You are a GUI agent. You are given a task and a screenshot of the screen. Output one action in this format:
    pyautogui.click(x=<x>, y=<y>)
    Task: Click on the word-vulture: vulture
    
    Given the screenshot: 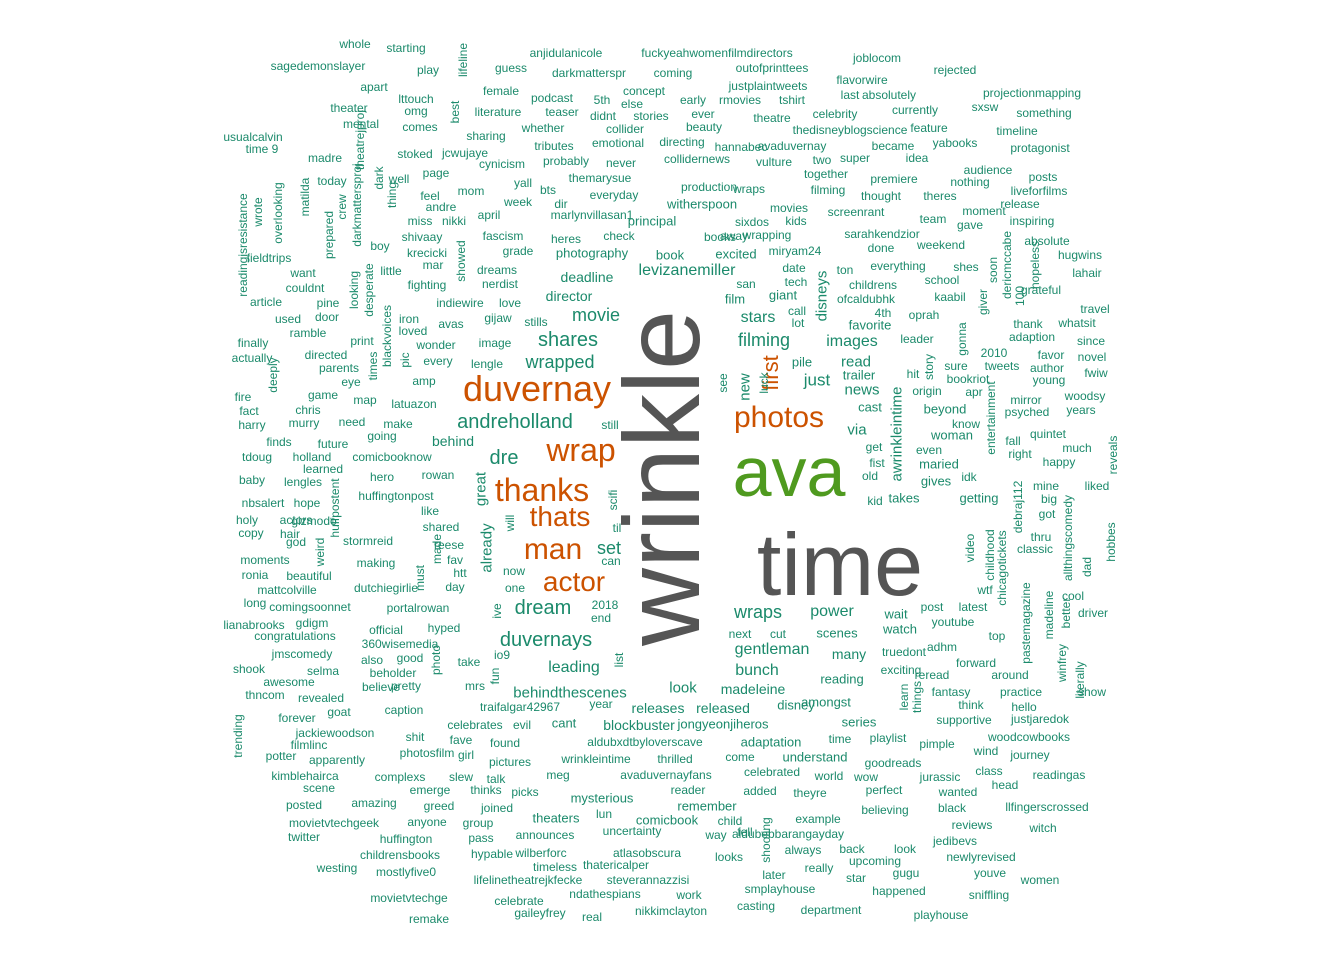 What is the action you would take?
    pyautogui.click(x=774, y=162)
    